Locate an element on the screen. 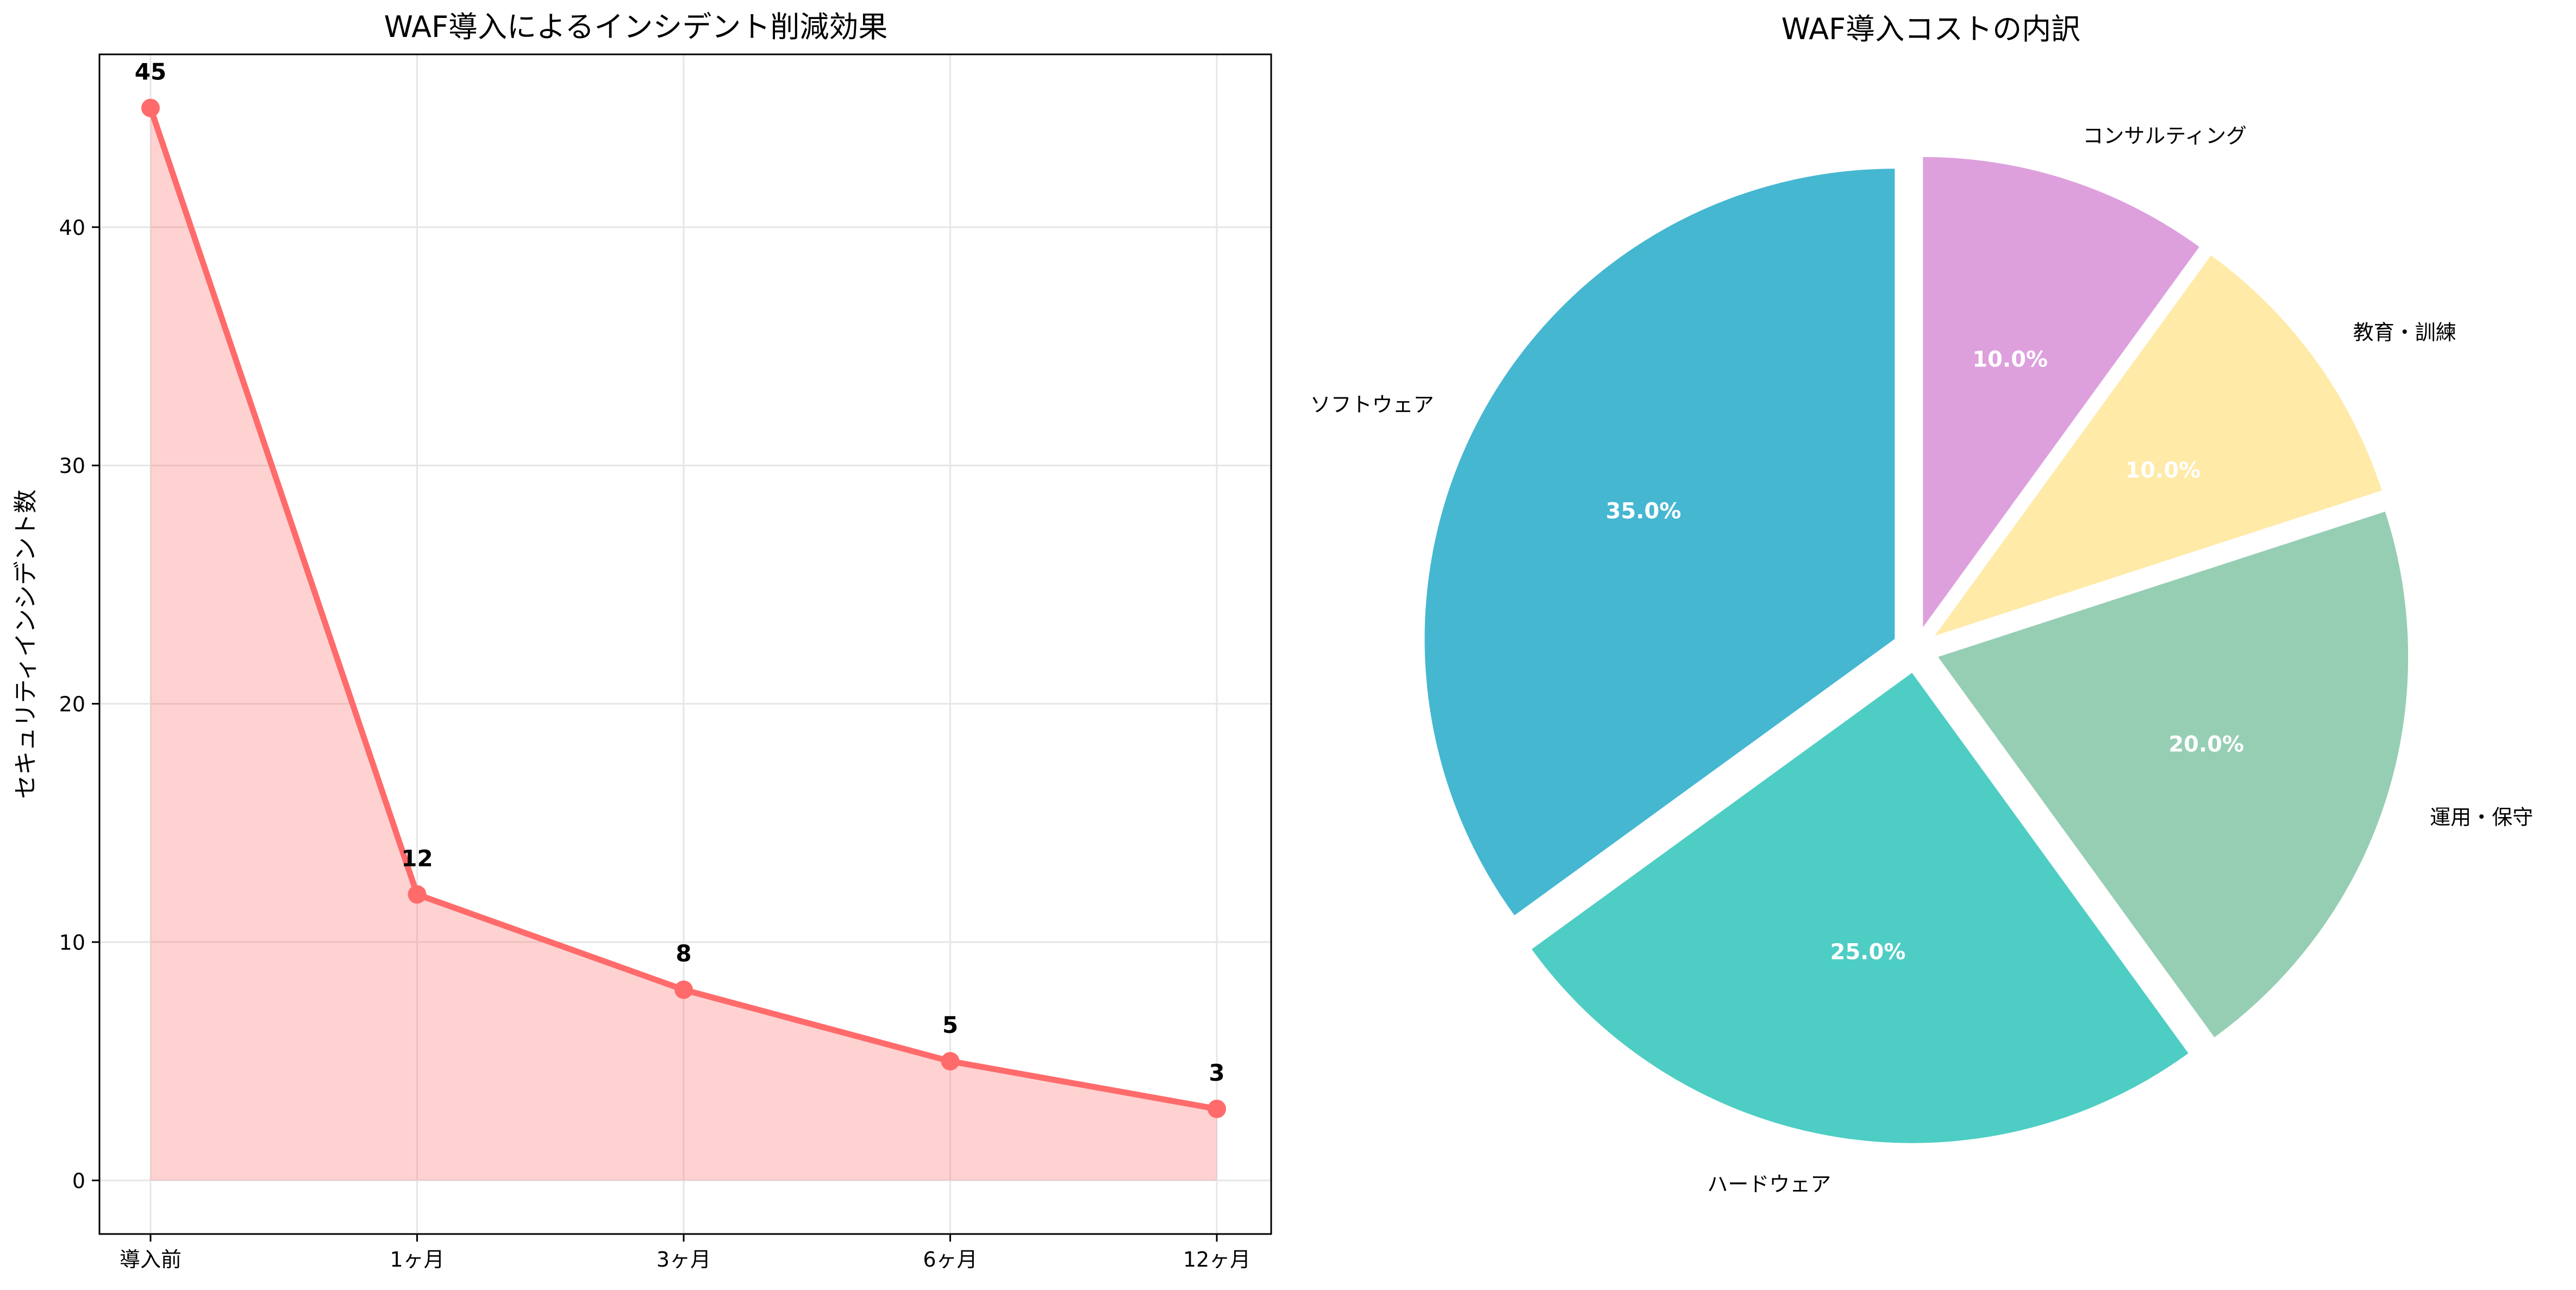 This screenshot has height=1290, width=2576. data-label: 45 is located at coordinates (150, 72).